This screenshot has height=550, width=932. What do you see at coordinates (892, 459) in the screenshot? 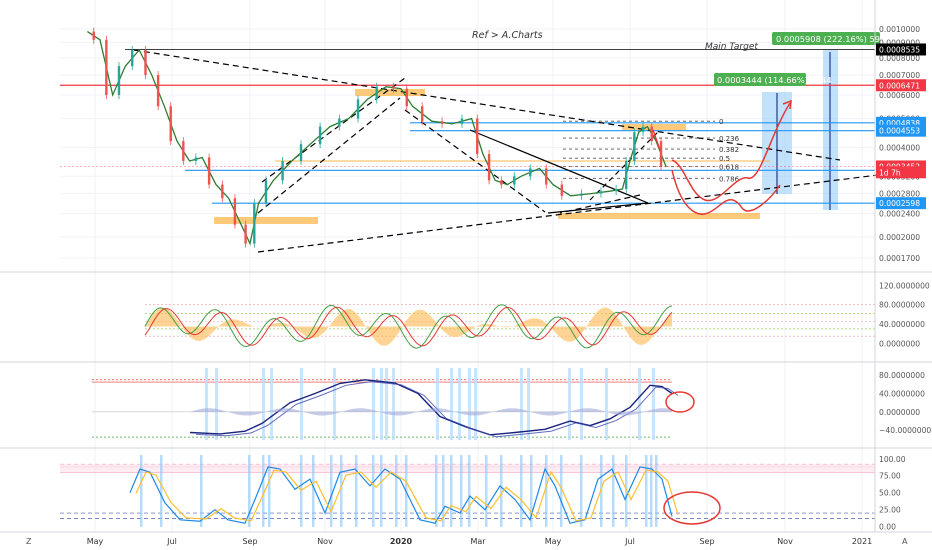
I see `indicator-tick-label: 100.00` at bounding box center [892, 459].